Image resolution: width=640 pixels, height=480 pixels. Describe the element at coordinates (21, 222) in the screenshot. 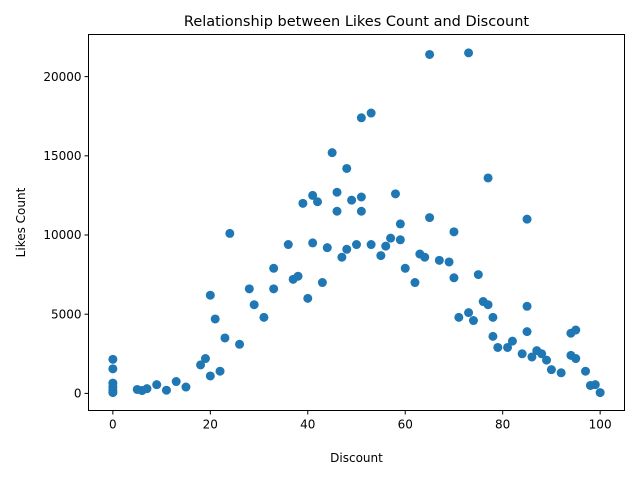

I see `y-axis-label: Likes Count` at that location.